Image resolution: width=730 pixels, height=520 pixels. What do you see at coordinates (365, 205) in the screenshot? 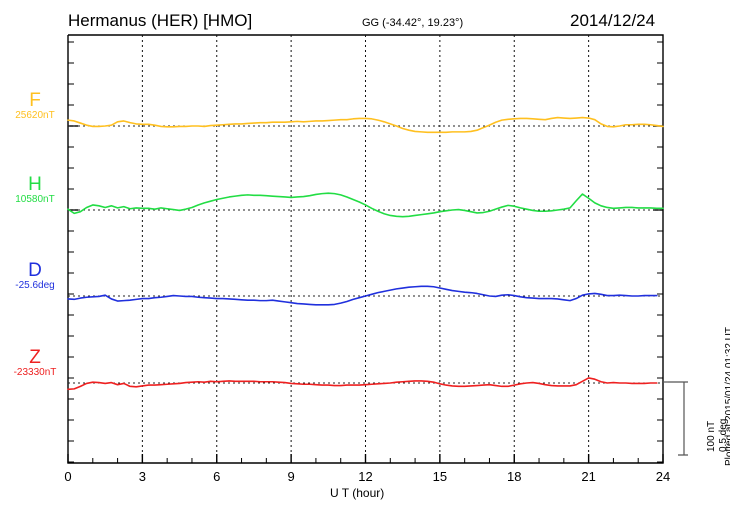
I see `trace-h` at bounding box center [365, 205].